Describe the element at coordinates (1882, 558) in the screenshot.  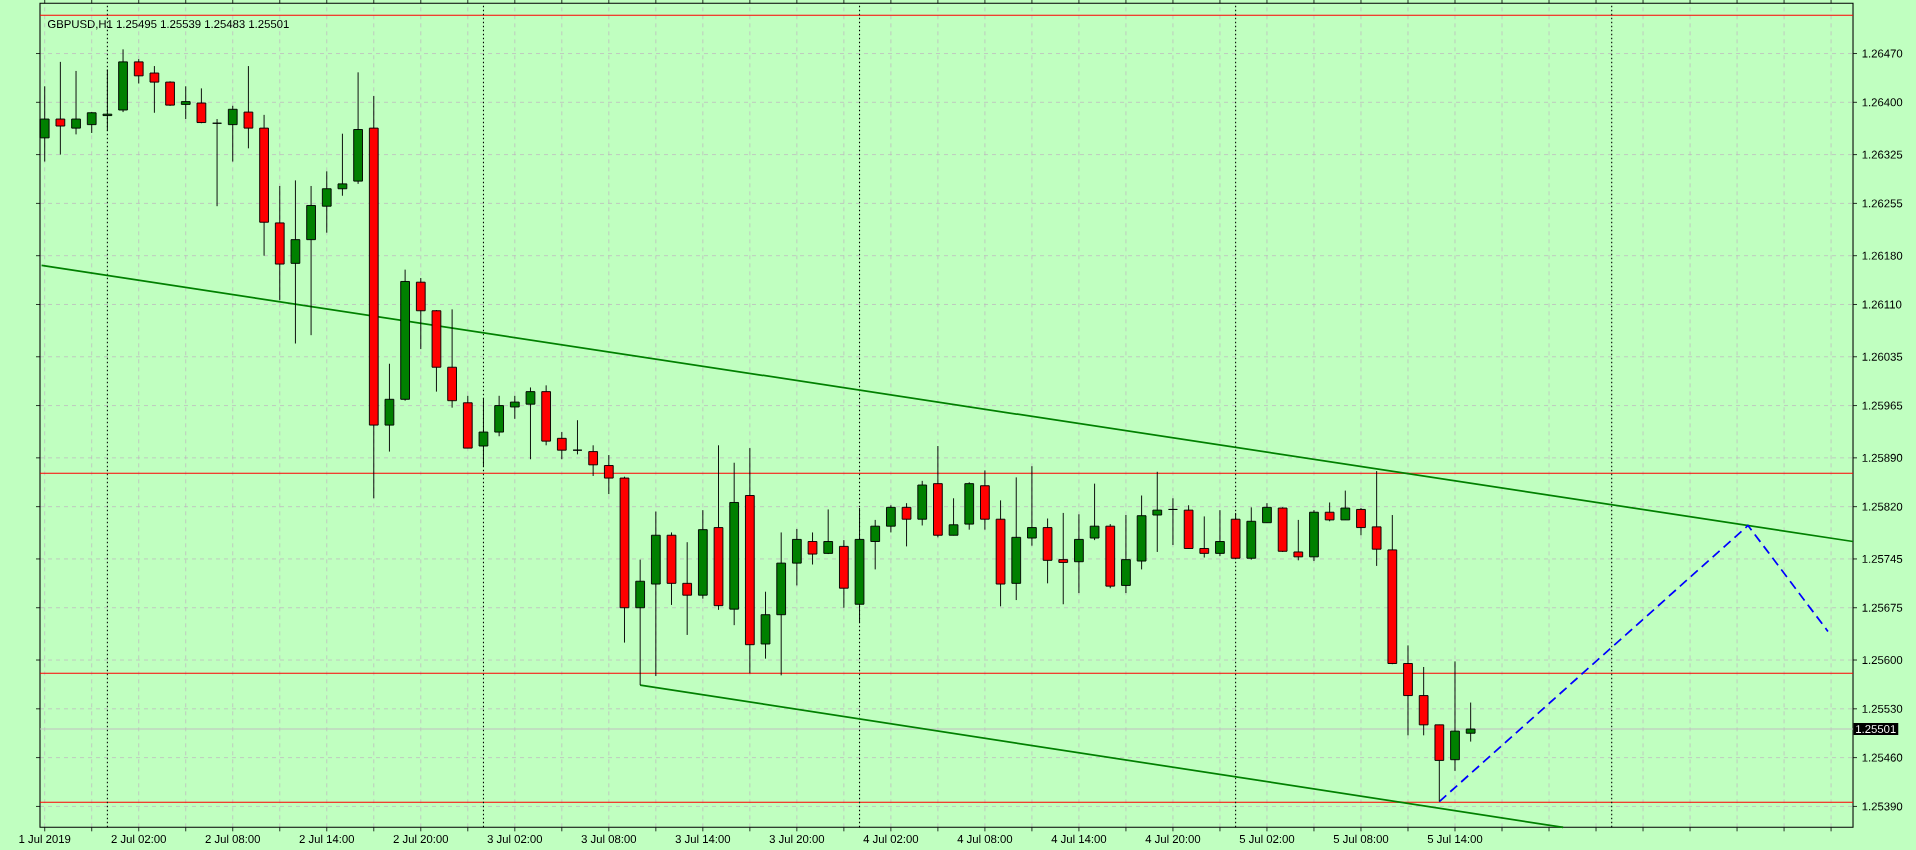
I see `y-tick-label: 1.25745` at that location.